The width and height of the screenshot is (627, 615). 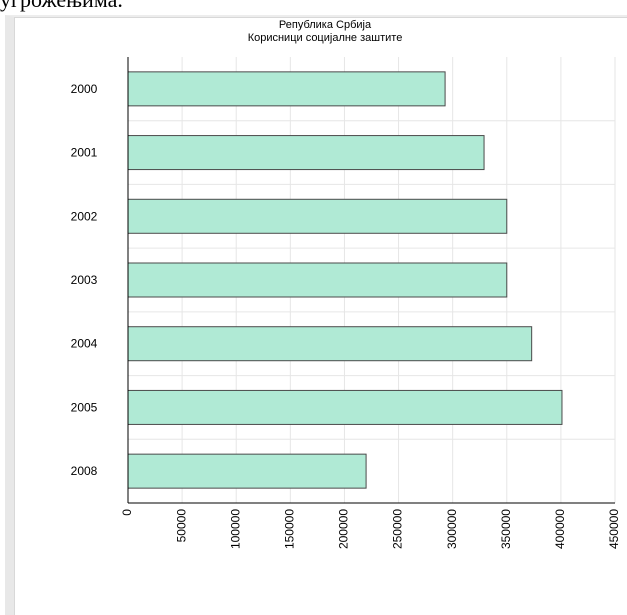 What do you see at coordinates (344, 529) in the screenshot?
I see `x-tick-label: 200000` at bounding box center [344, 529].